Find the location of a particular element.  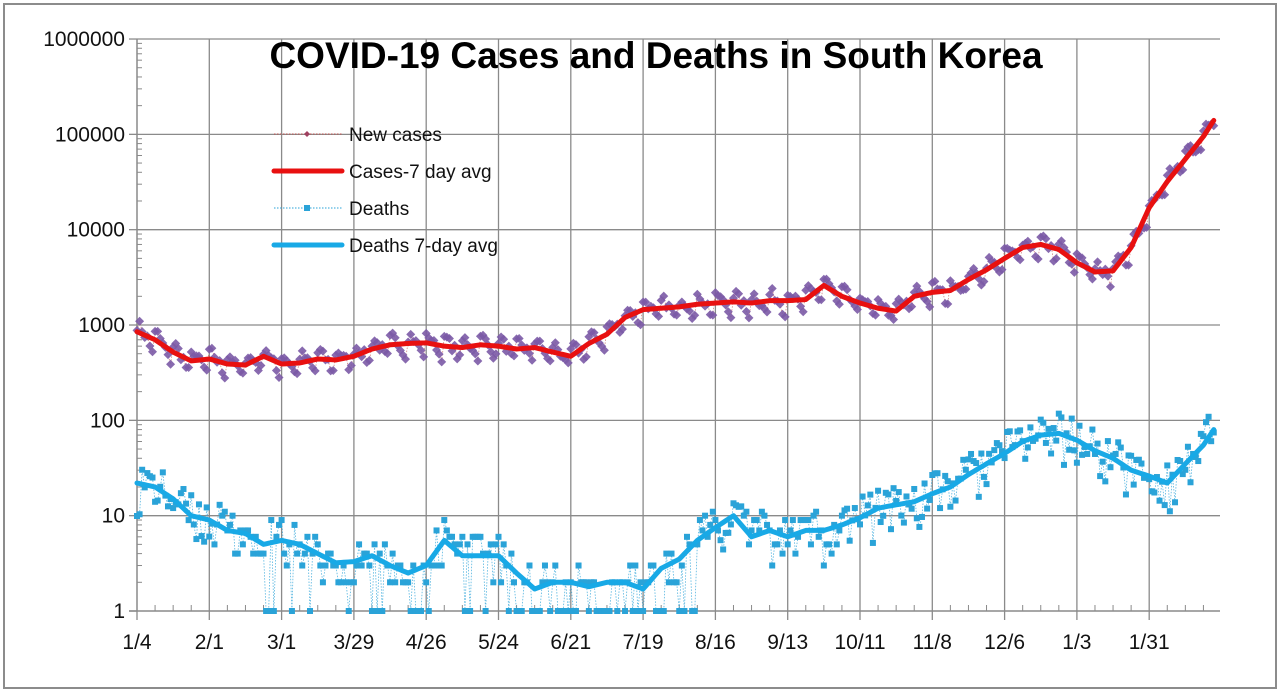

x-tick-label: 10/11 is located at coordinates (860, 642).